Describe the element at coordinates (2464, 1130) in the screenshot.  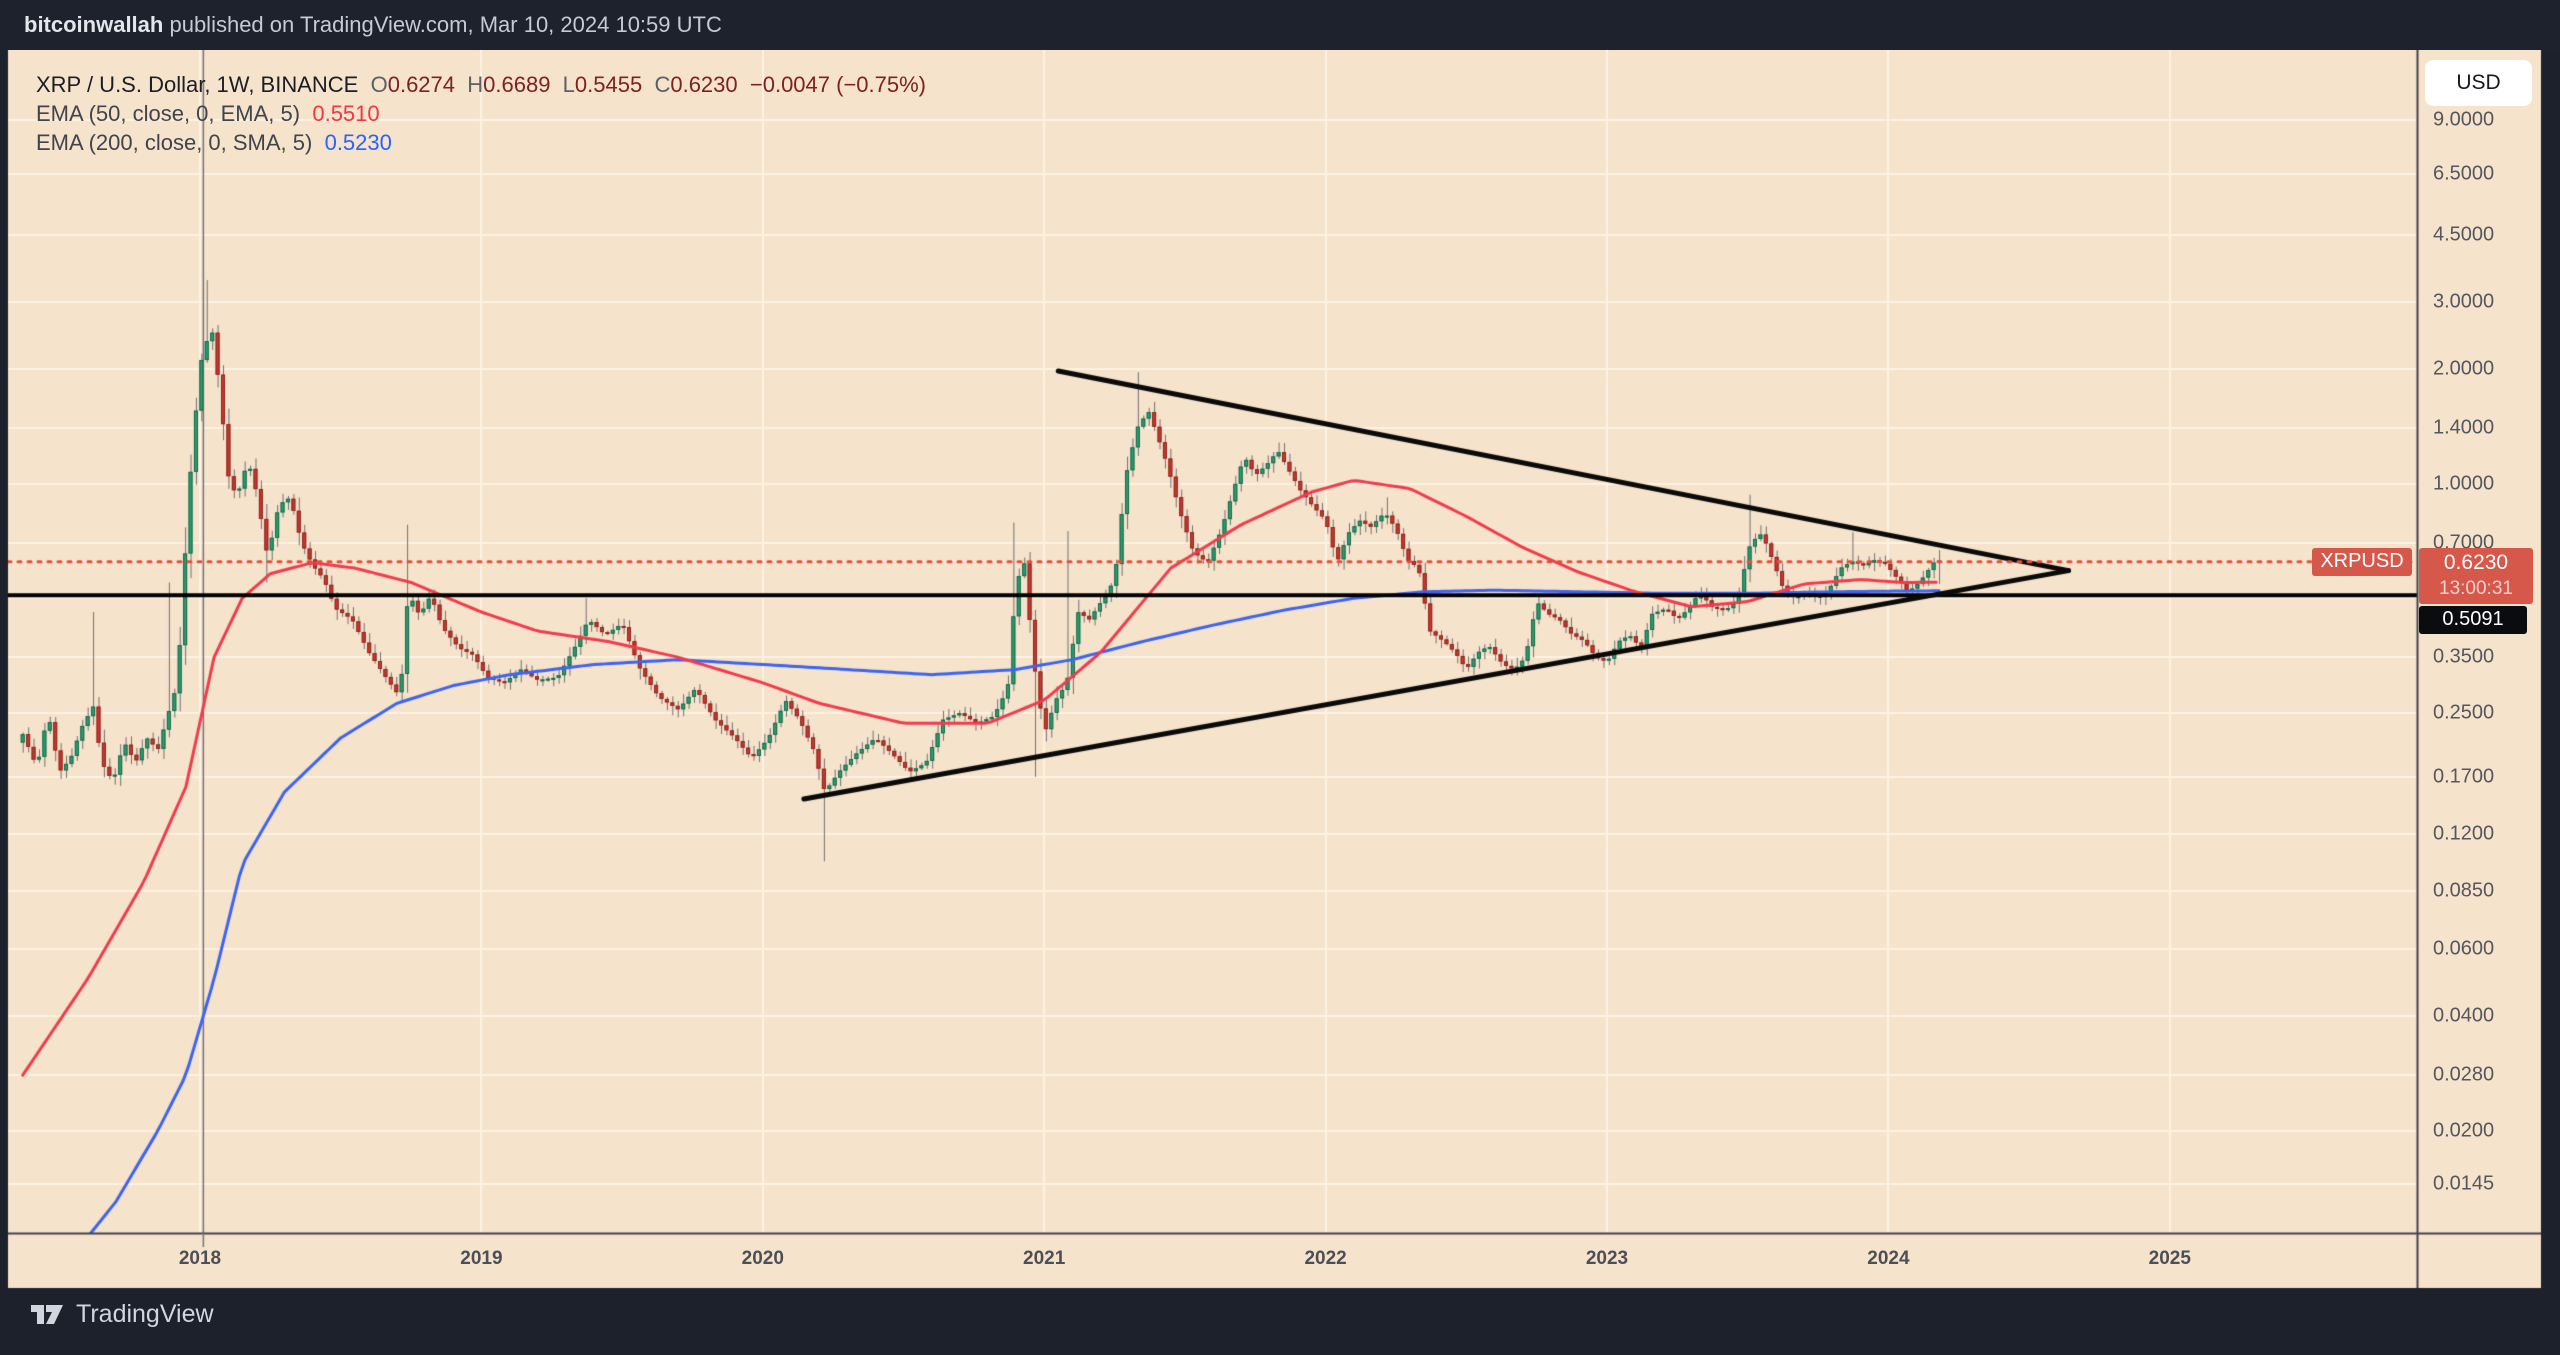
I see `price-tick-label: 0.0200` at that location.